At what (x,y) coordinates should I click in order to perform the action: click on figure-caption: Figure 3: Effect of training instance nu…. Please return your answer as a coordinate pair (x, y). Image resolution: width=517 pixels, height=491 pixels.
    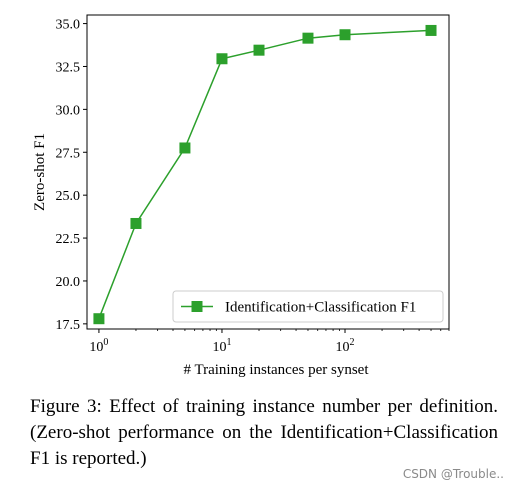
    Looking at the image, I should click on (264, 432).